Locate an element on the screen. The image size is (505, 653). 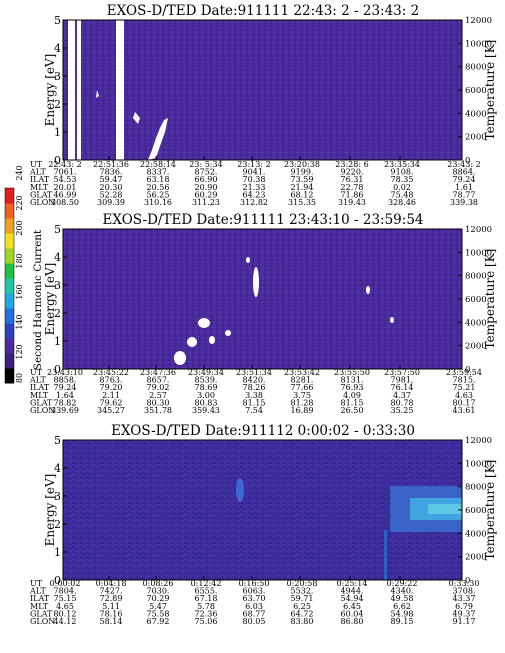
table-cell: 23:45:22 is located at coordinates (111, 372).